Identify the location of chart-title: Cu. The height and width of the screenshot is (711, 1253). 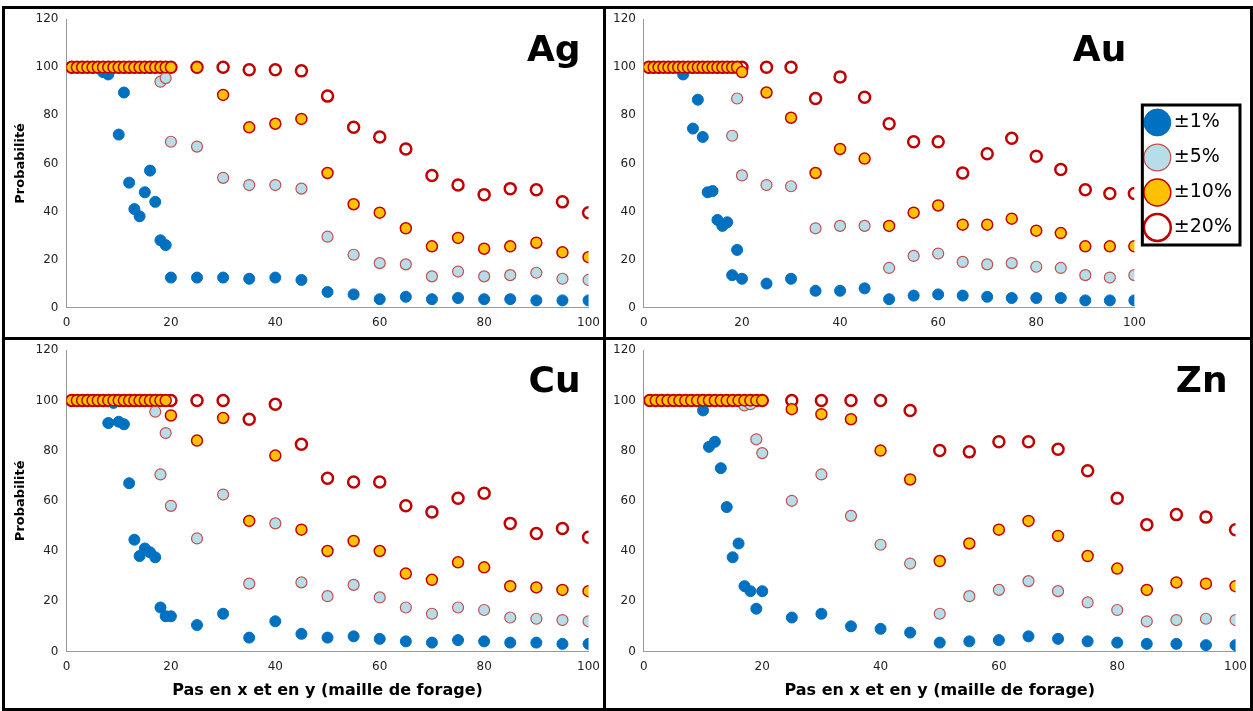
(554, 379).